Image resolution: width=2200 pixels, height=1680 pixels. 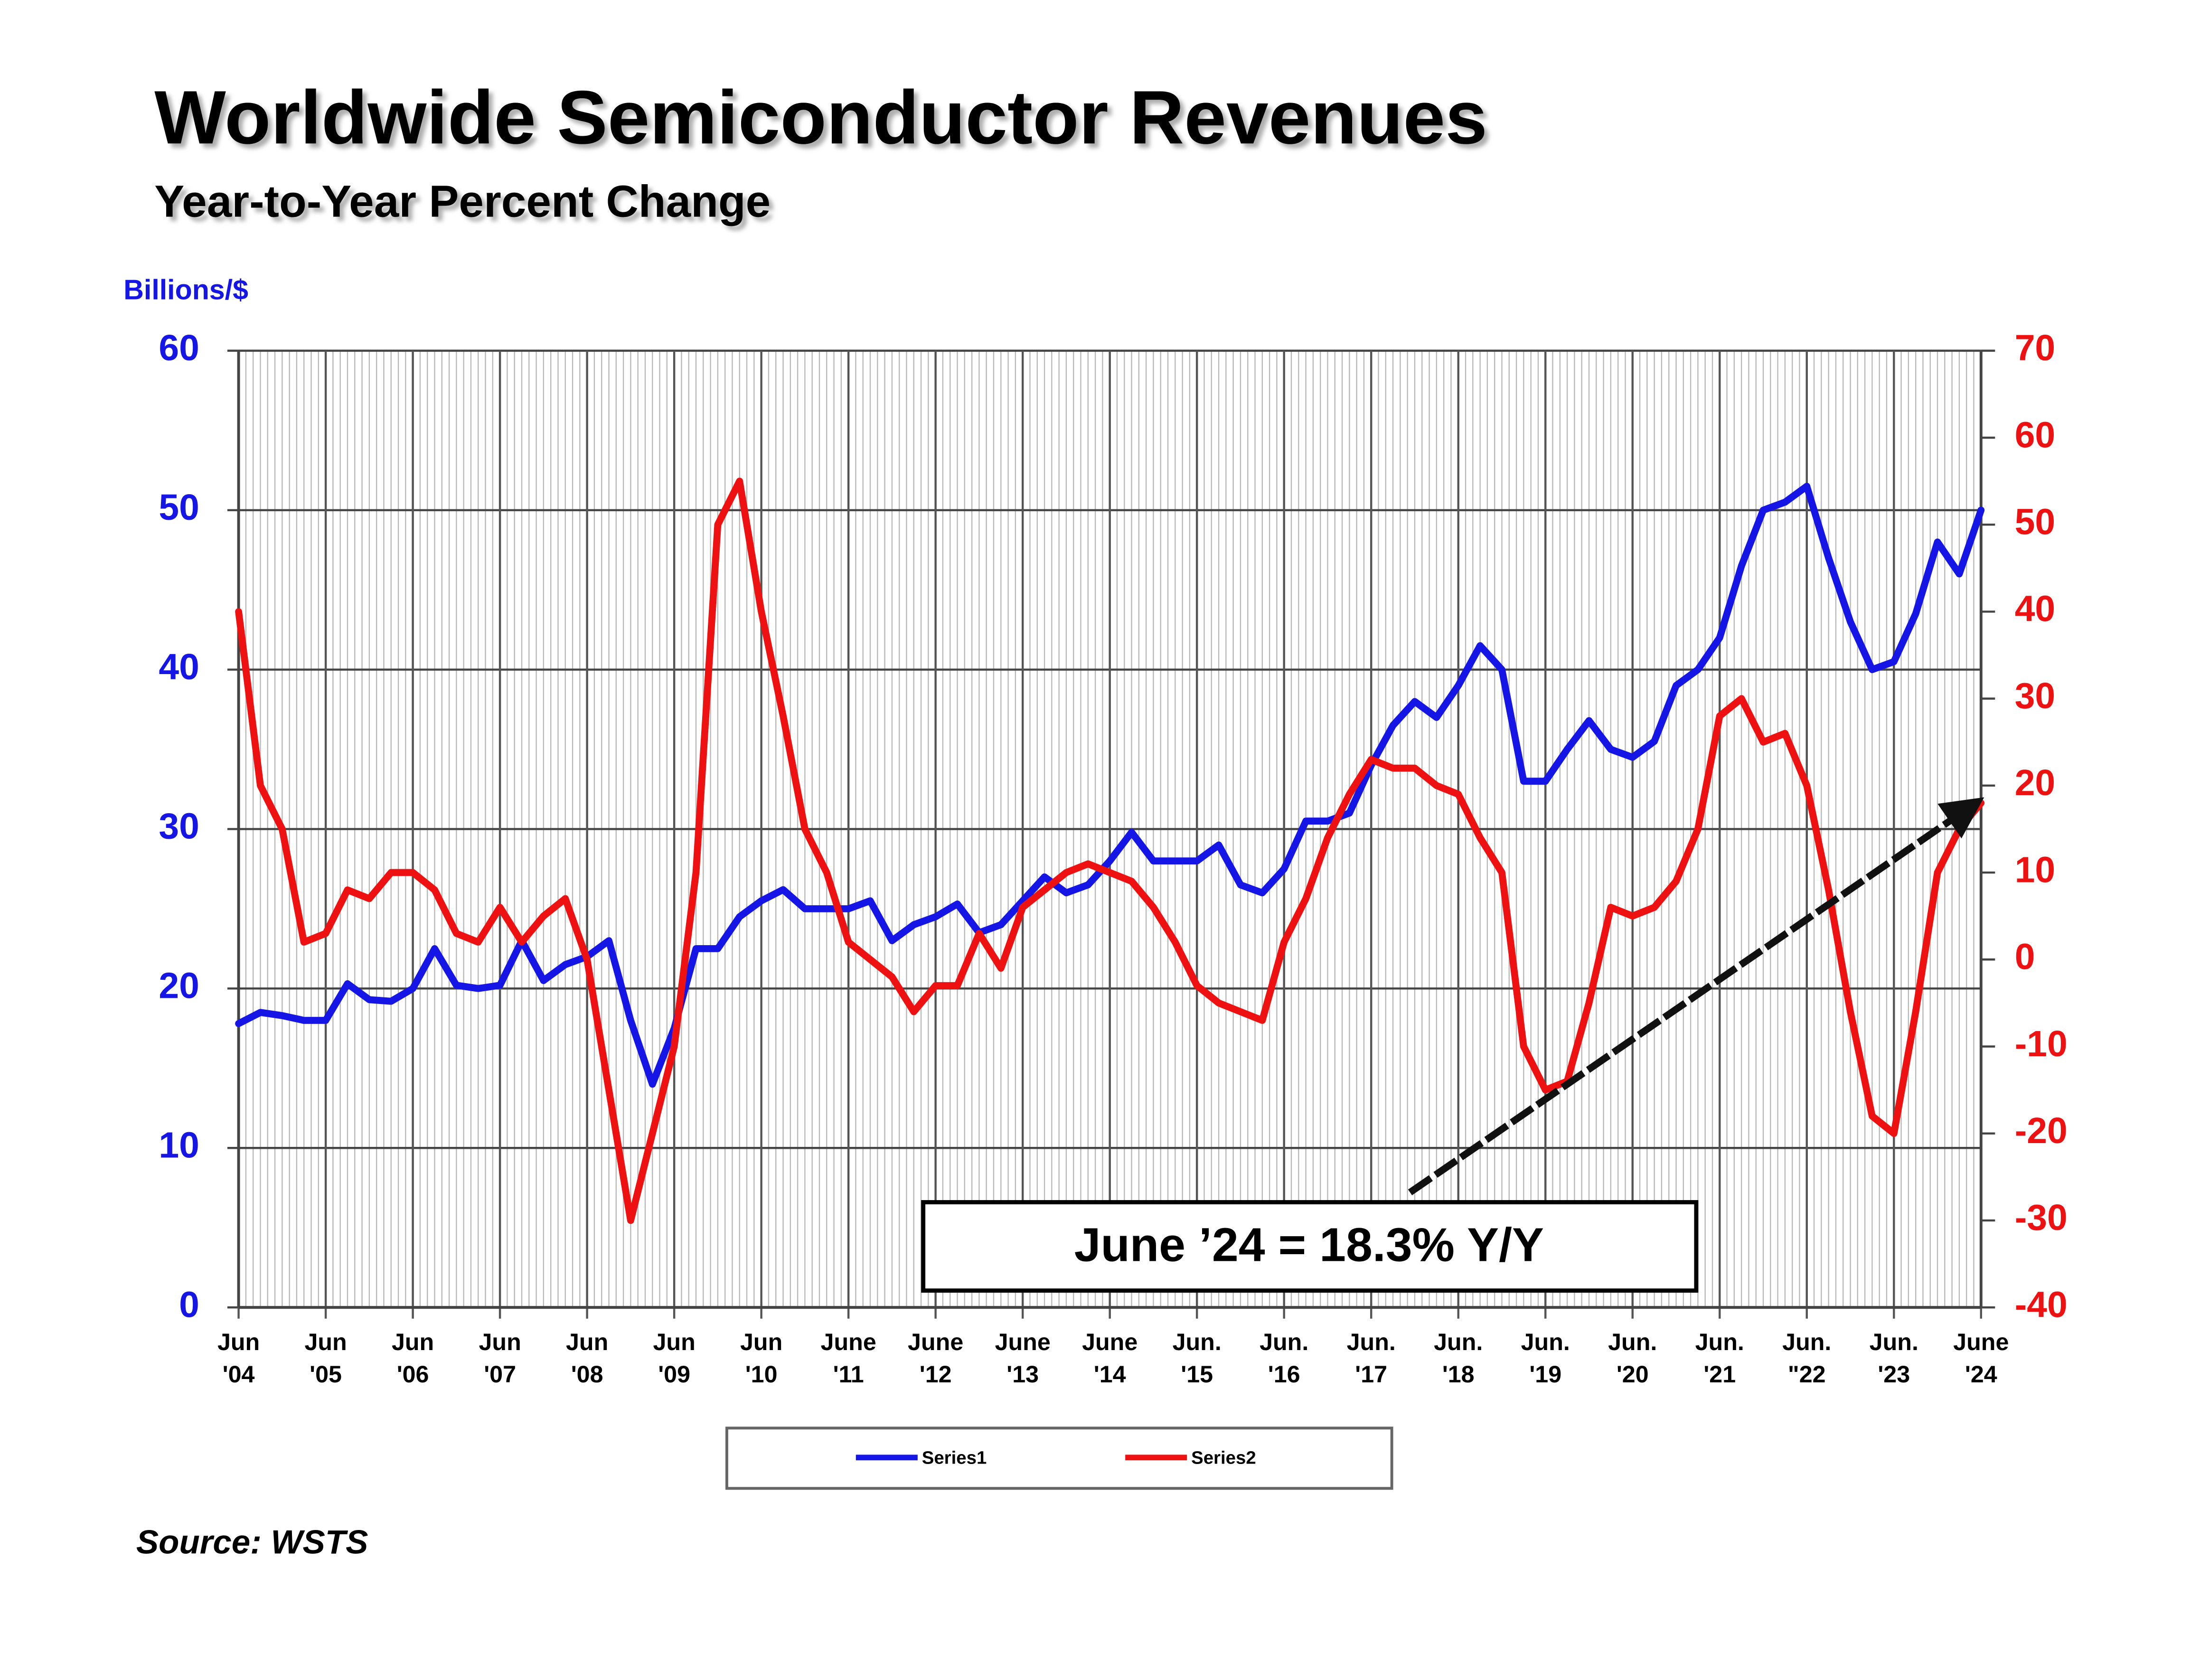 What do you see at coordinates (1894, 1374) in the screenshot?
I see `x-tick-label: '23` at bounding box center [1894, 1374].